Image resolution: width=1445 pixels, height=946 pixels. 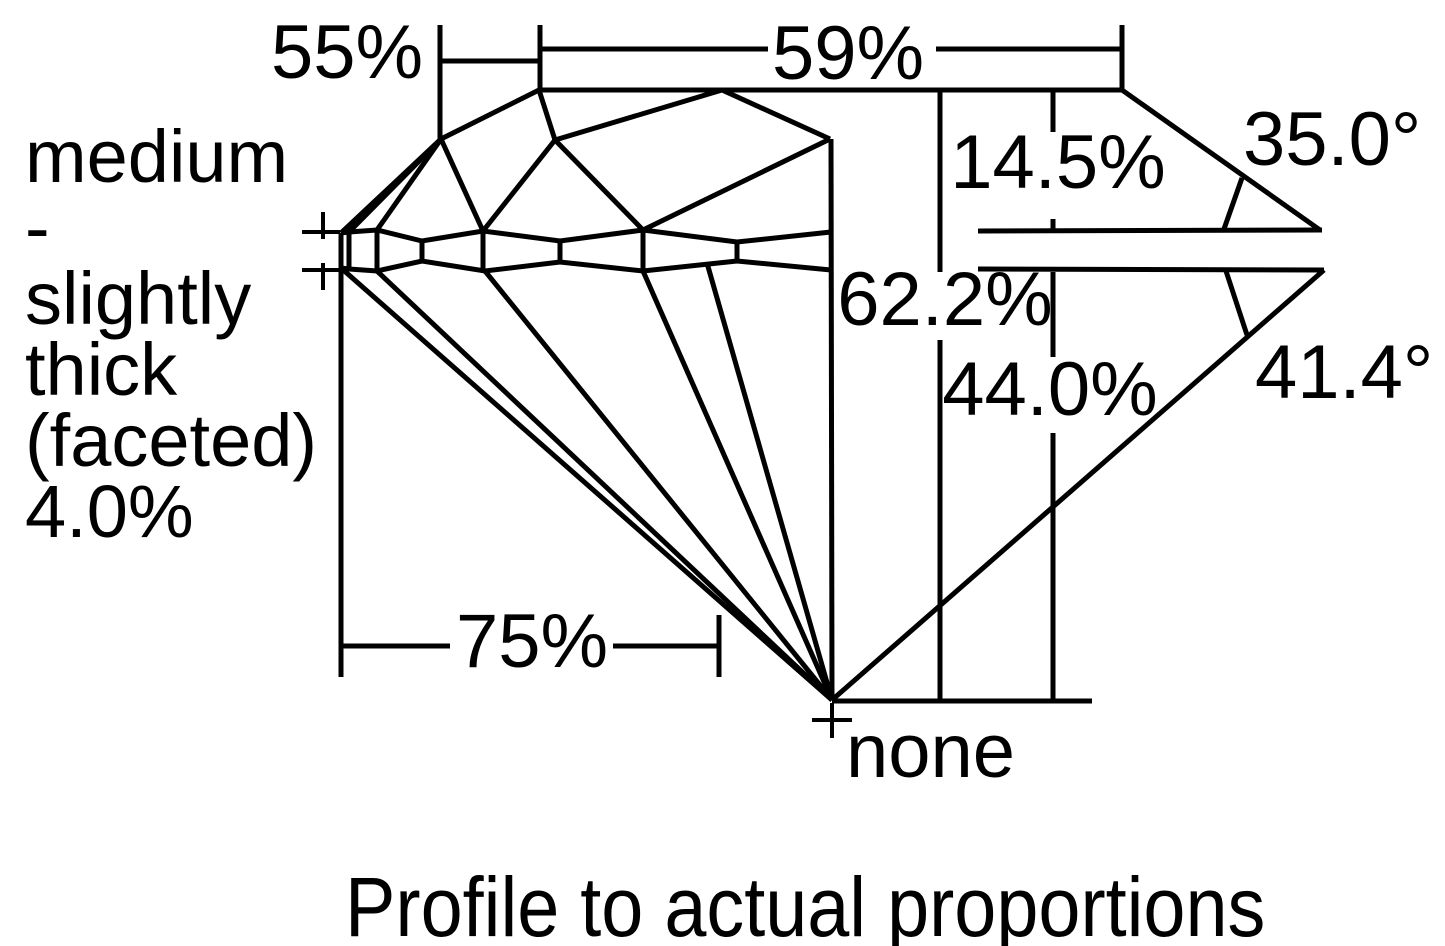 What do you see at coordinates (37, 227) in the screenshot?
I see `girdle-line: -` at bounding box center [37, 227].